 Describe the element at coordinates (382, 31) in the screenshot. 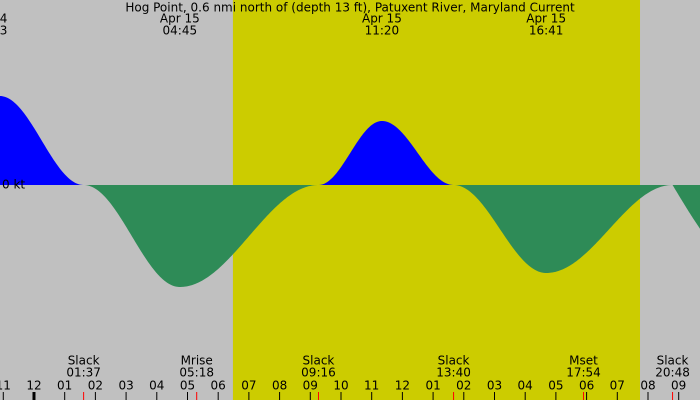

I see `max-time: 11:20` at that location.